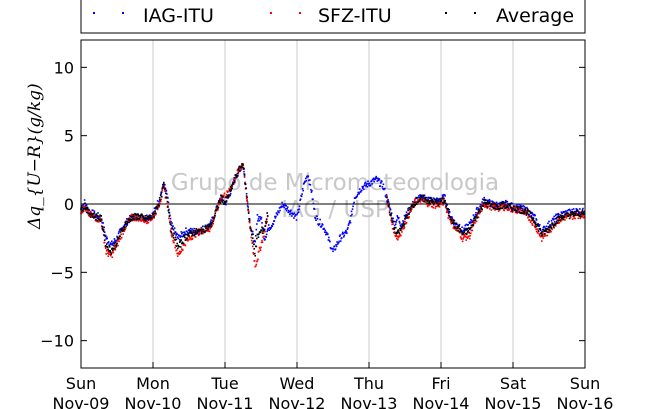  What do you see at coordinates (368, 383) in the screenshot?
I see `x-tick-label: Thu` at bounding box center [368, 383].